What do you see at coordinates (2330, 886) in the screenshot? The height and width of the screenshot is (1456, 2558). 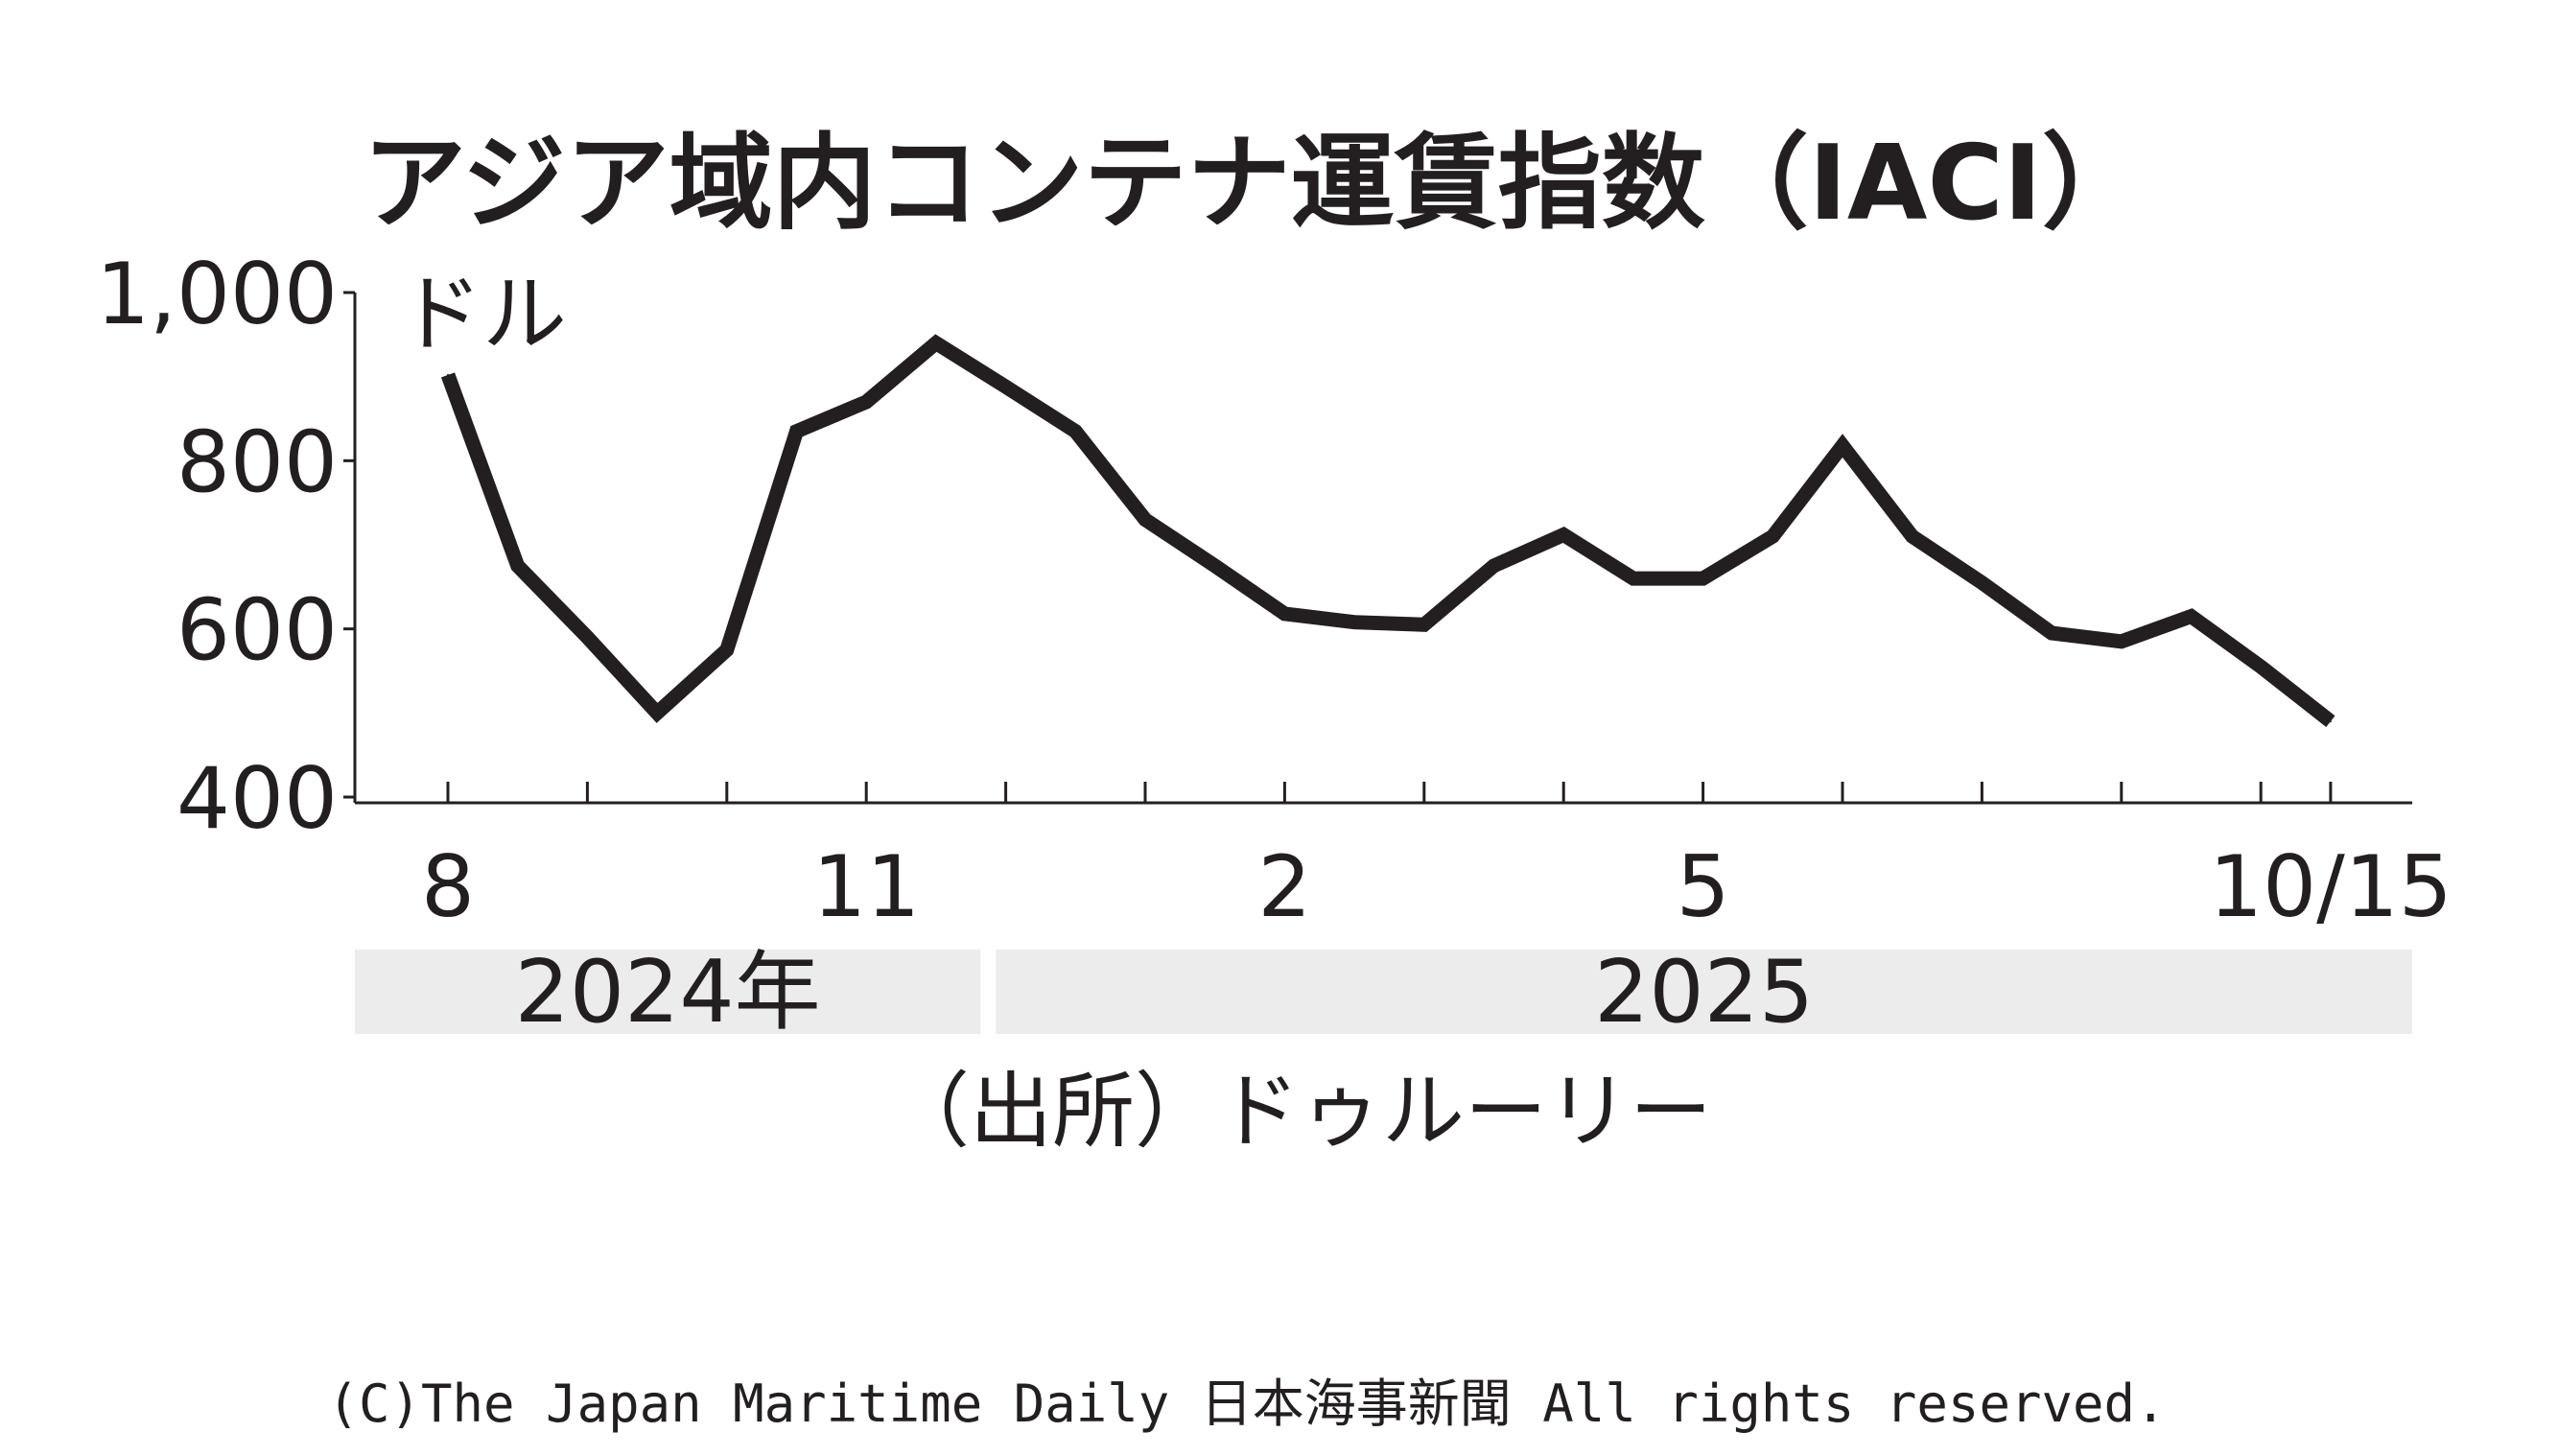 I see `x-tick-label-4: 10/15` at bounding box center [2330, 886].